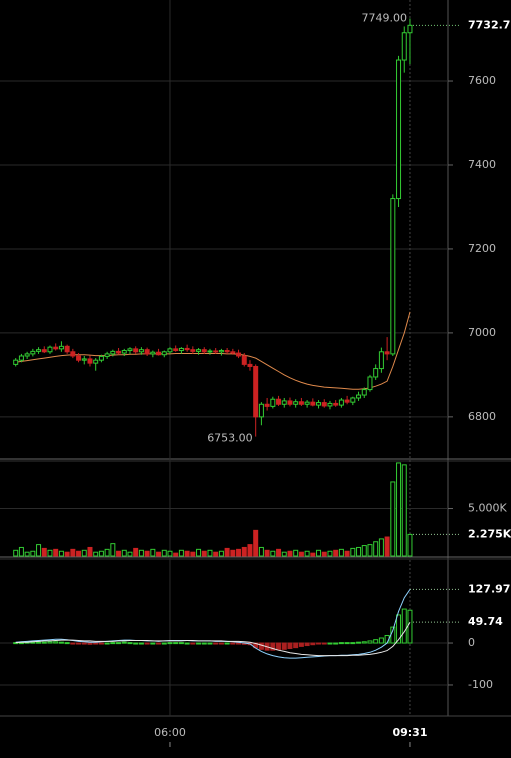 The image size is (511, 758). What do you see at coordinates (384, 17) in the screenshot?
I see `price-annotation: 7749.00` at bounding box center [384, 17].